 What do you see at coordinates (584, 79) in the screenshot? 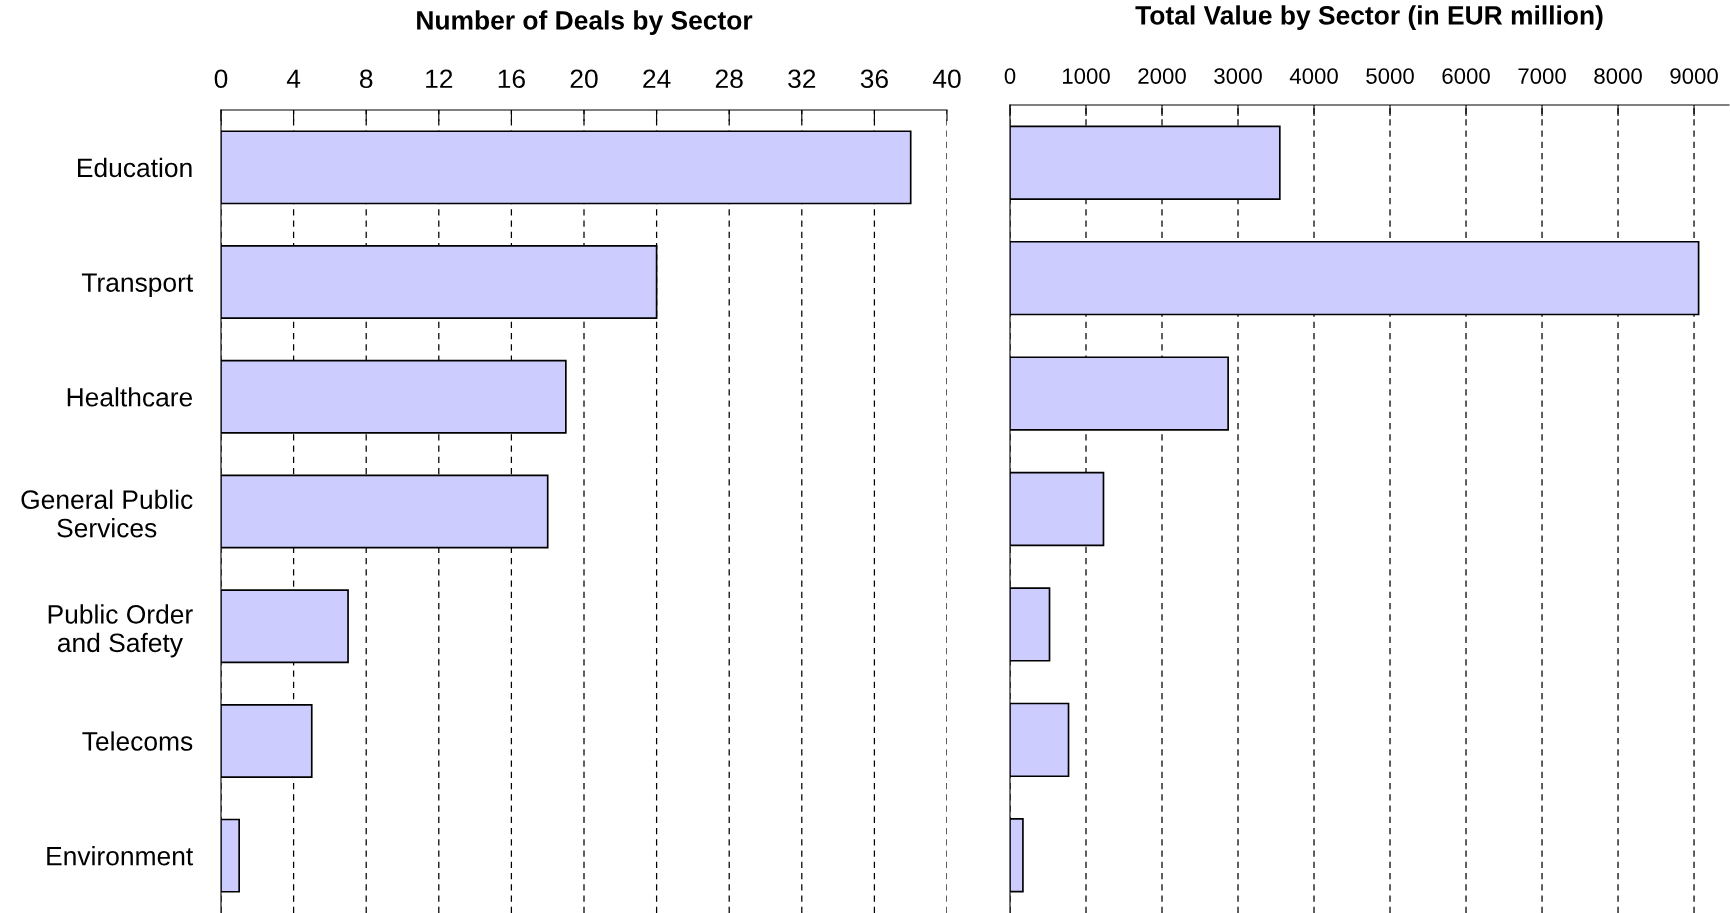
I see `x-tick-label: 20` at bounding box center [584, 79].